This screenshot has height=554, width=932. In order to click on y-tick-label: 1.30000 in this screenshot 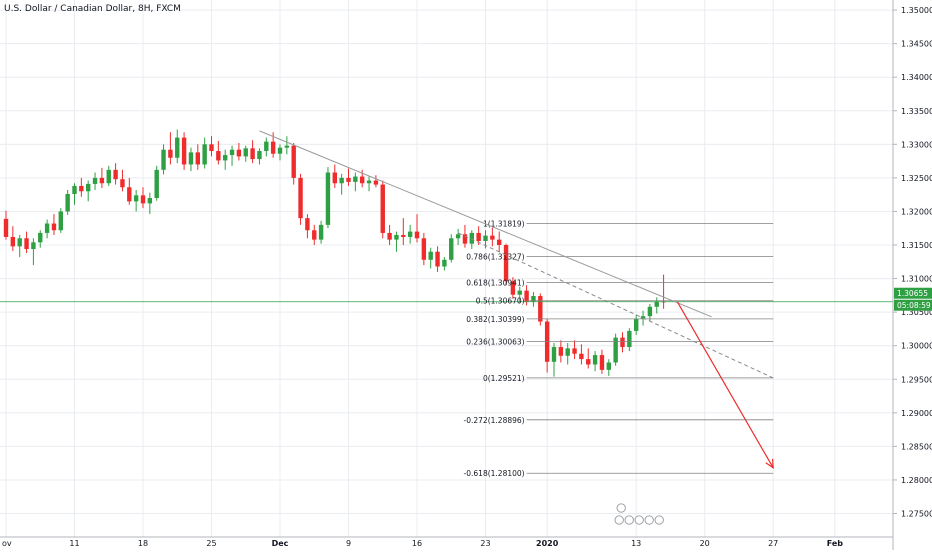, I will do `click(916, 346)`.